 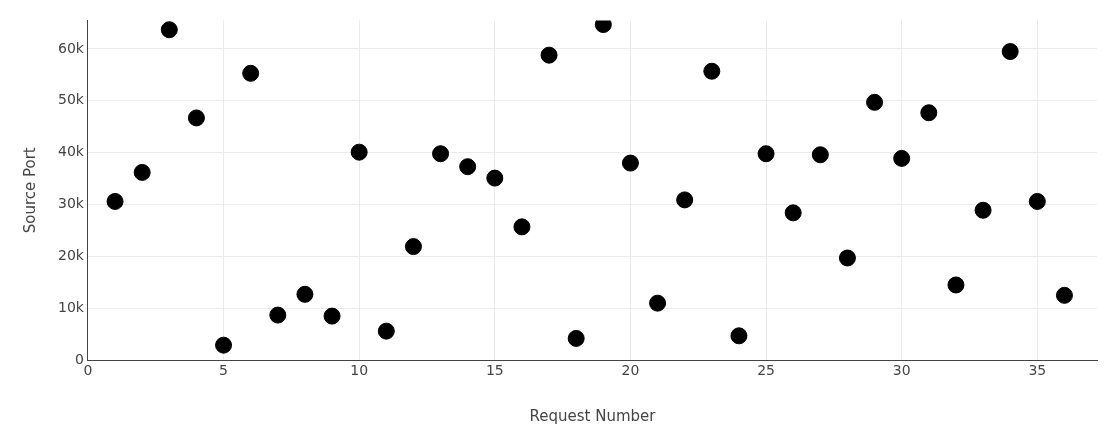 What do you see at coordinates (224, 370) in the screenshot?
I see `x-tick-label: 5` at bounding box center [224, 370].